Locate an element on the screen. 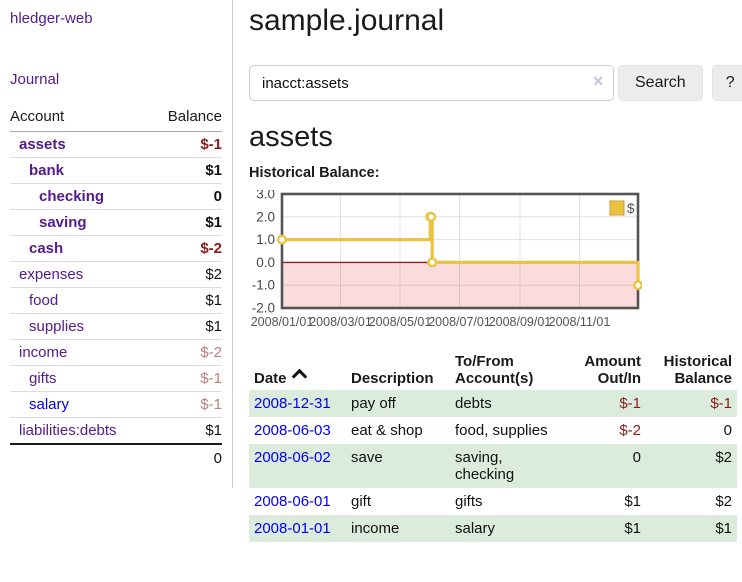 The width and height of the screenshot is (742, 582). amount-cell: $-1 is located at coordinates (630, 403).